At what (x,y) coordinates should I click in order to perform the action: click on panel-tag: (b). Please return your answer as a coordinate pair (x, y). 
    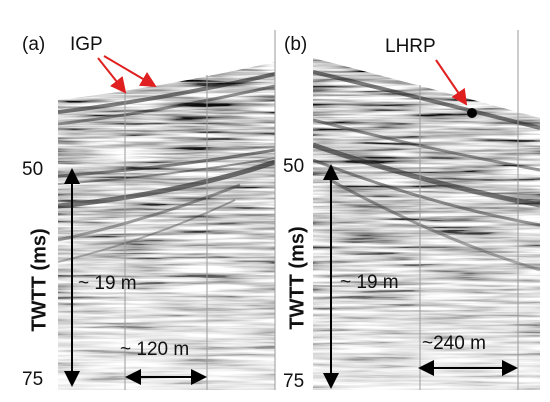
    Looking at the image, I should click on (295, 44).